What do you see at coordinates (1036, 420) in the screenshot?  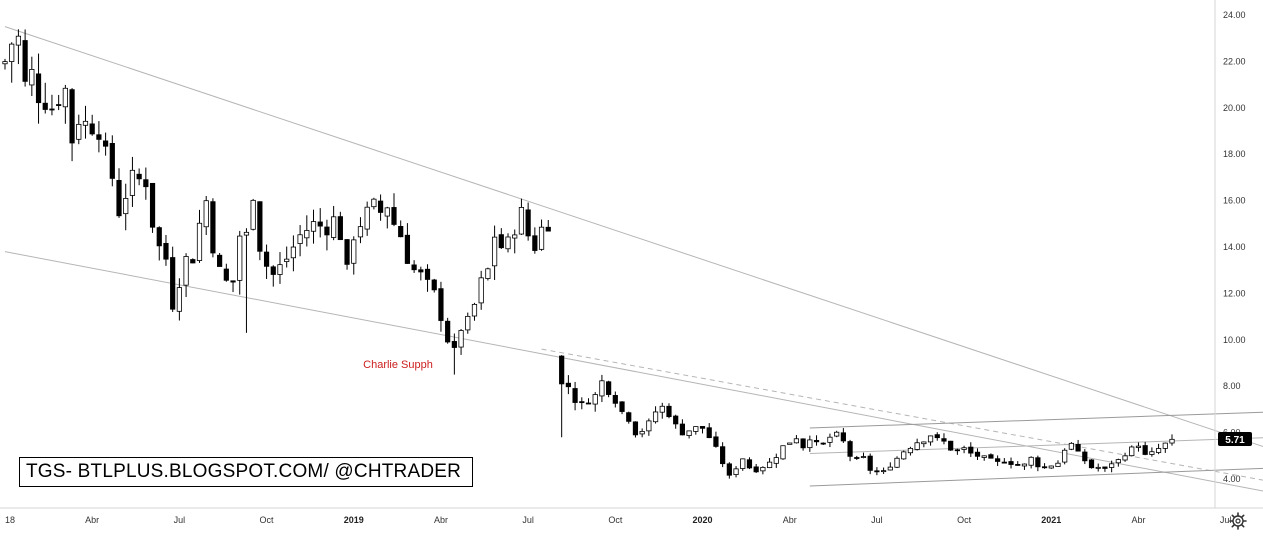 I see `trendline` at bounding box center [1036, 420].